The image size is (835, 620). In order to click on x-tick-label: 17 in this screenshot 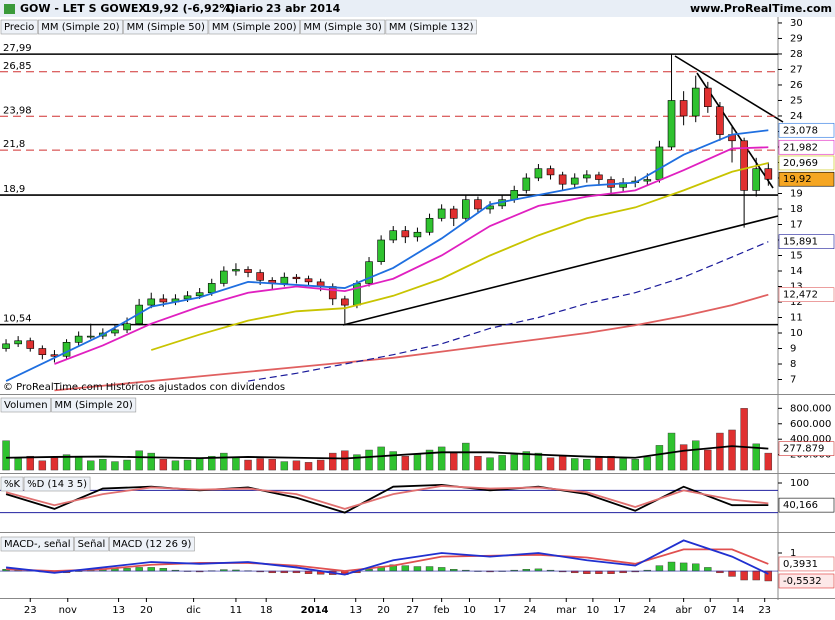, I will do `click(619, 610)`.